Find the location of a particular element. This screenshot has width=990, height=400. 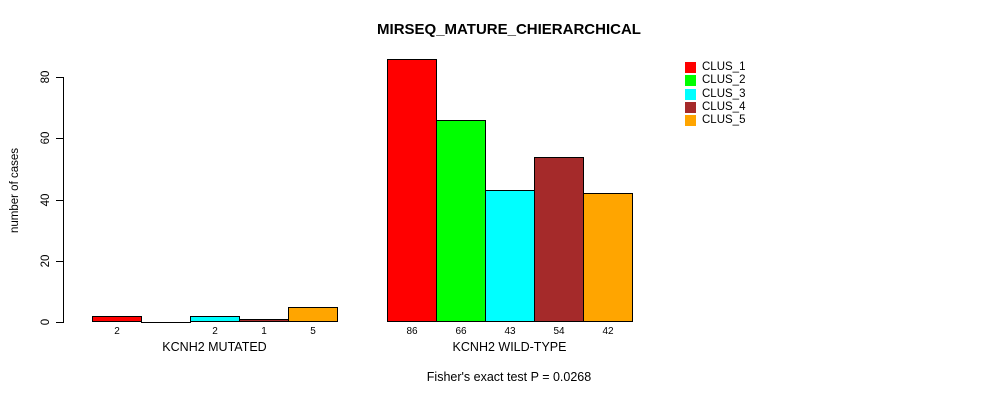

chart-legend: CLUS_1 CLUS_2 CLUS_3 CLUS_4 CLUS_5 is located at coordinates (715, 94).